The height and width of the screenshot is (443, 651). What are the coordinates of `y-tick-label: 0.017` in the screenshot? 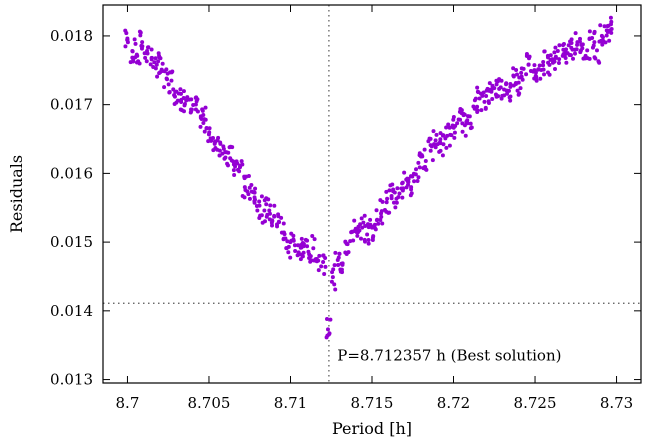 It's located at (71, 105).